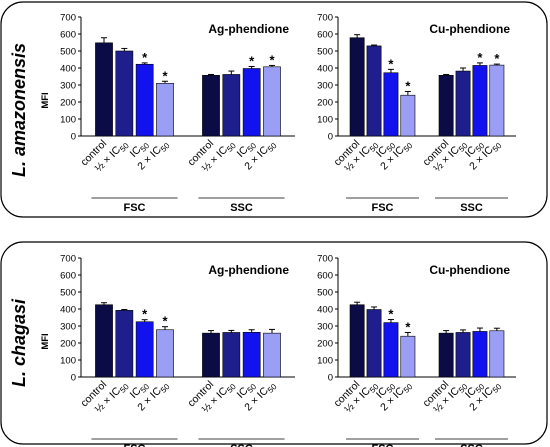  Describe the element at coordinates (19, 110) in the screenshot. I see `species-label-amazonensis: L. amazonensis` at that location.